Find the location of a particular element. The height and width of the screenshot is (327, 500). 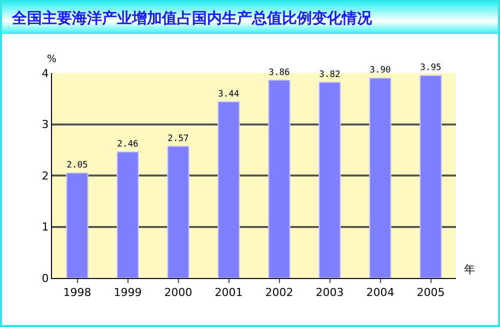

x-tick-label: 2001 is located at coordinates (228, 293).